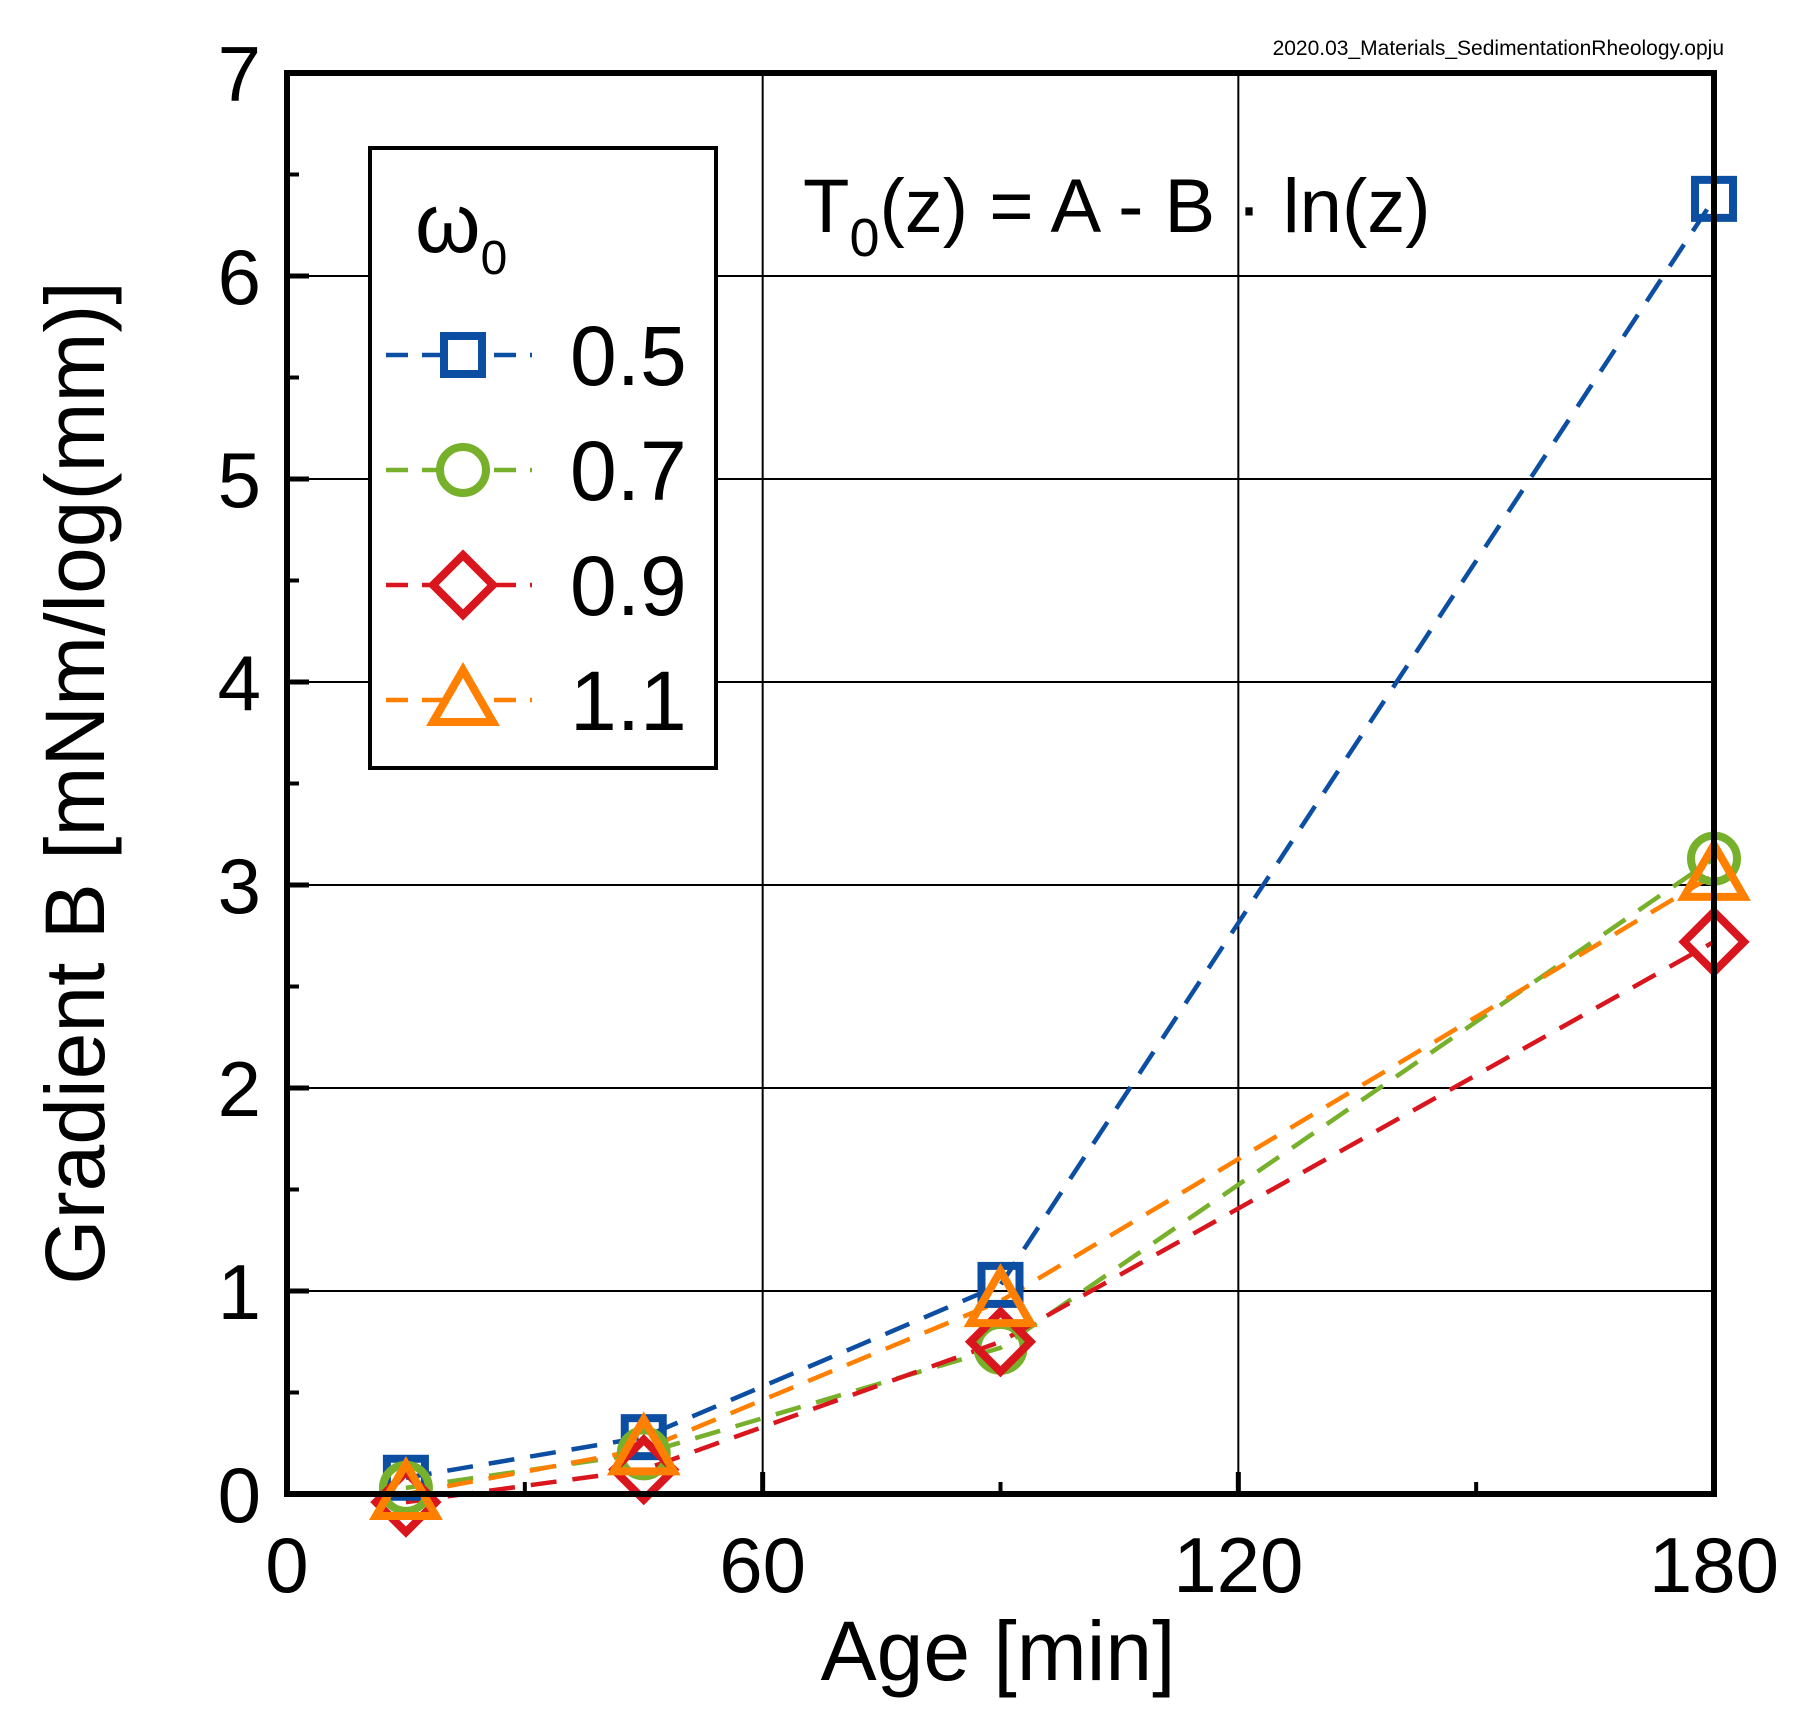 The width and height of the screenshot is (1812, 1721). Describe the element at coordinates (239, 74) in the screenshot. I see `y-tick-label: 7` at that location.